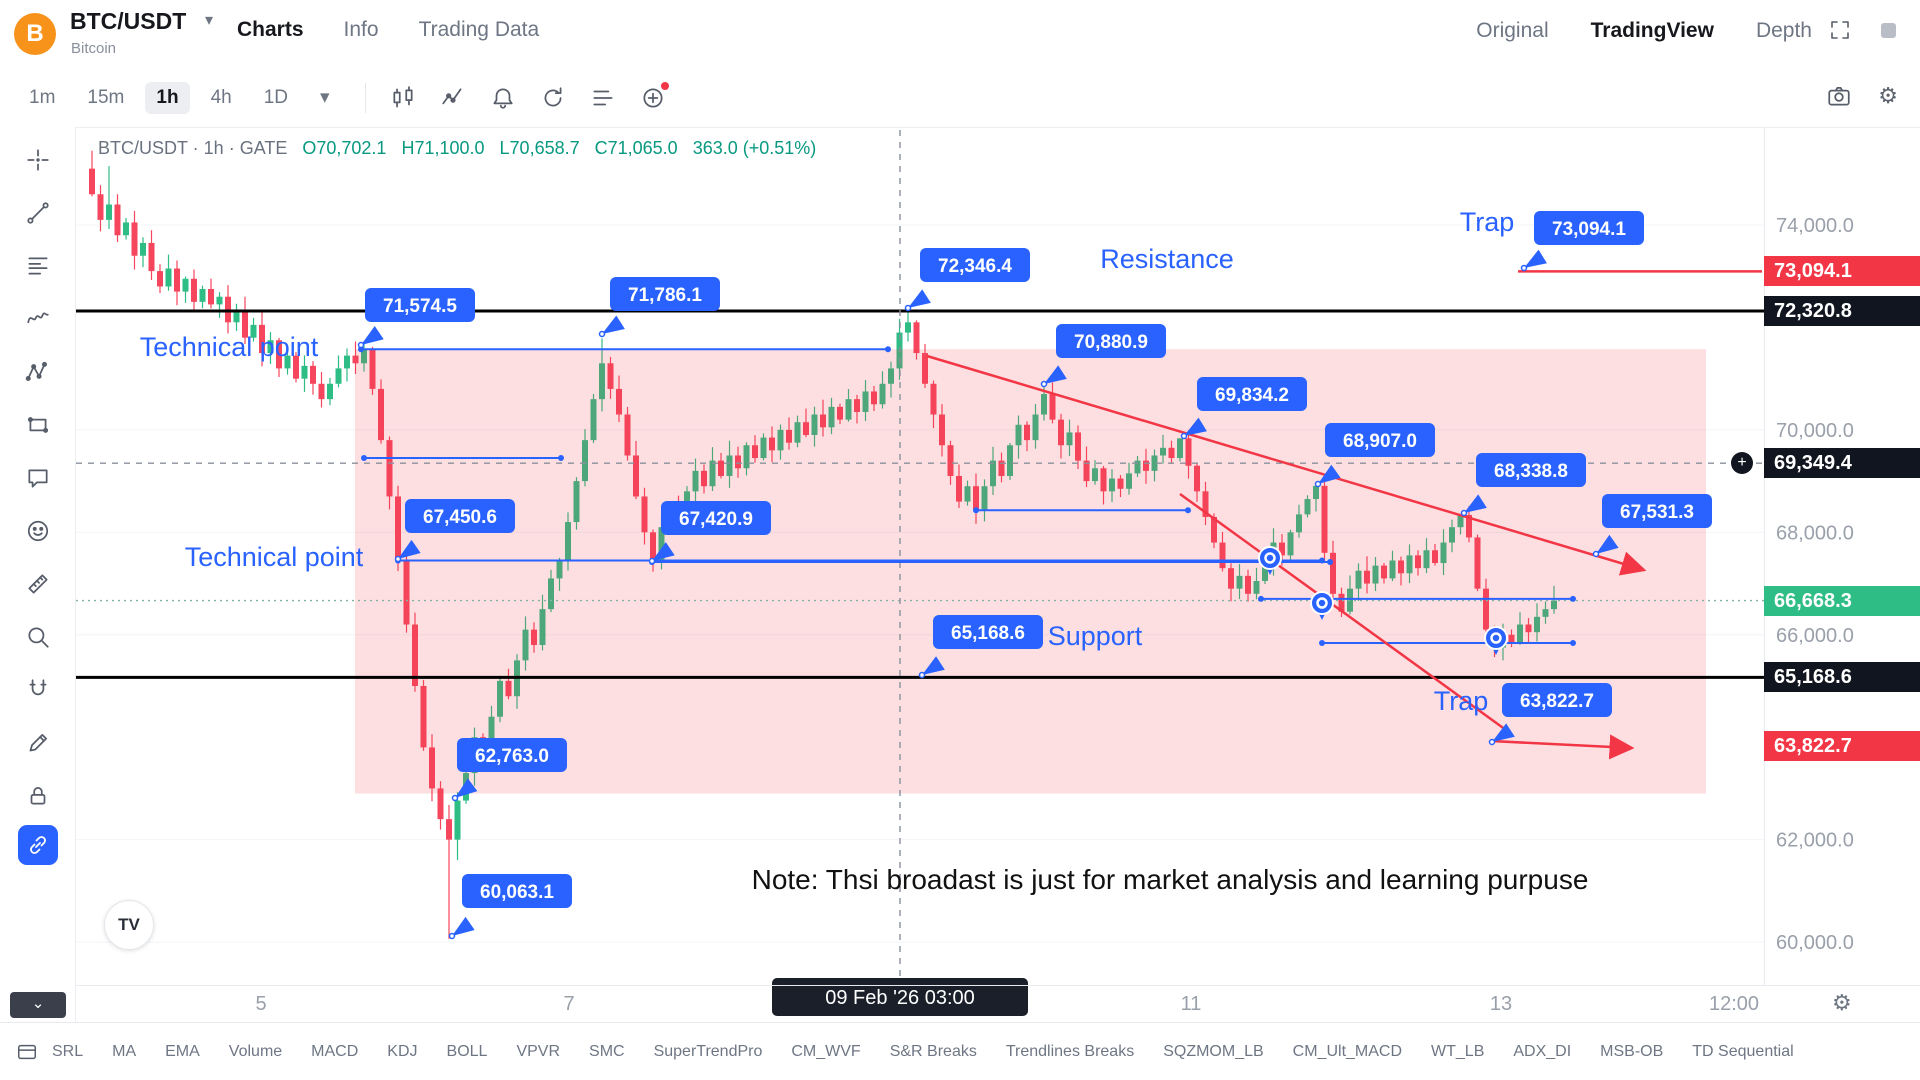  Describe the element at coordinates (1632, 1051) in the screenshot. I see `indicator-chip: MSB-OB` at that location.